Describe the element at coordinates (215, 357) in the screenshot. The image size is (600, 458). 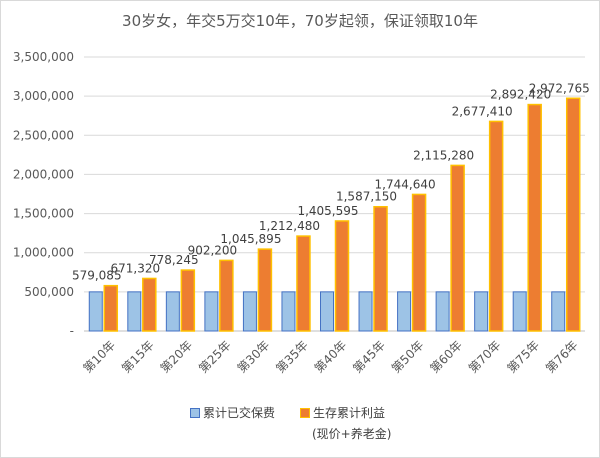
I see `x-tick-label: 第25年` at that location.